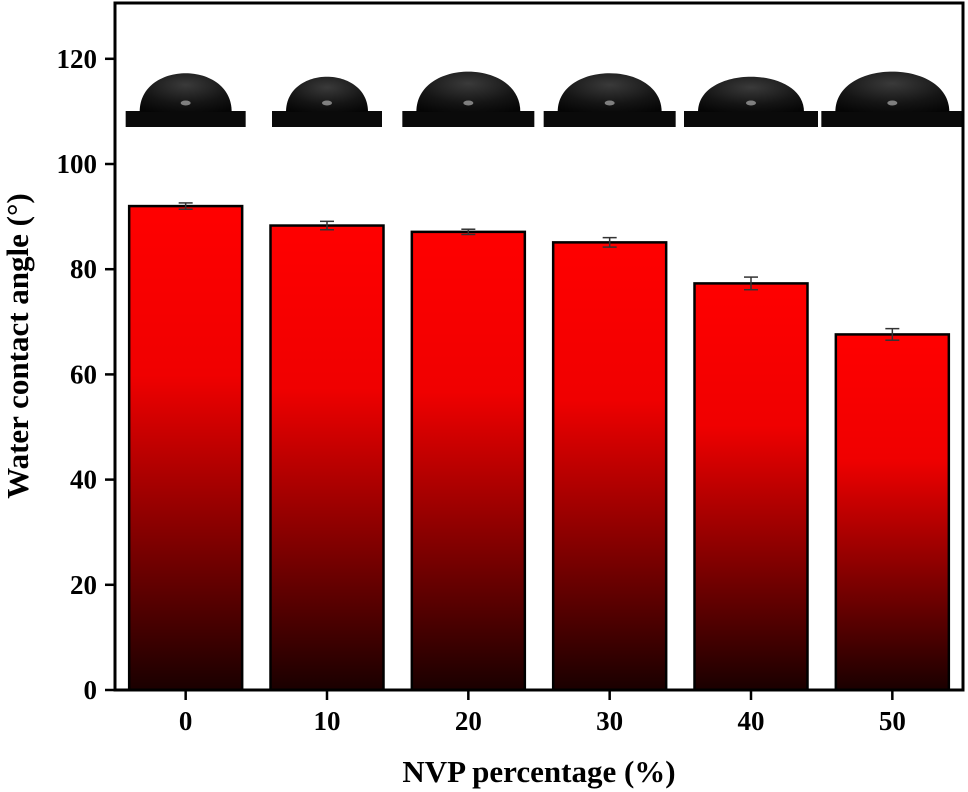 Image resolution: width=968 pixels, height=792 pixels. What do you see at coordinates (542, 713) in the screenshot?
I see `x-axis: 0 10 20 30 40 50` at bounding box center [542, 713].